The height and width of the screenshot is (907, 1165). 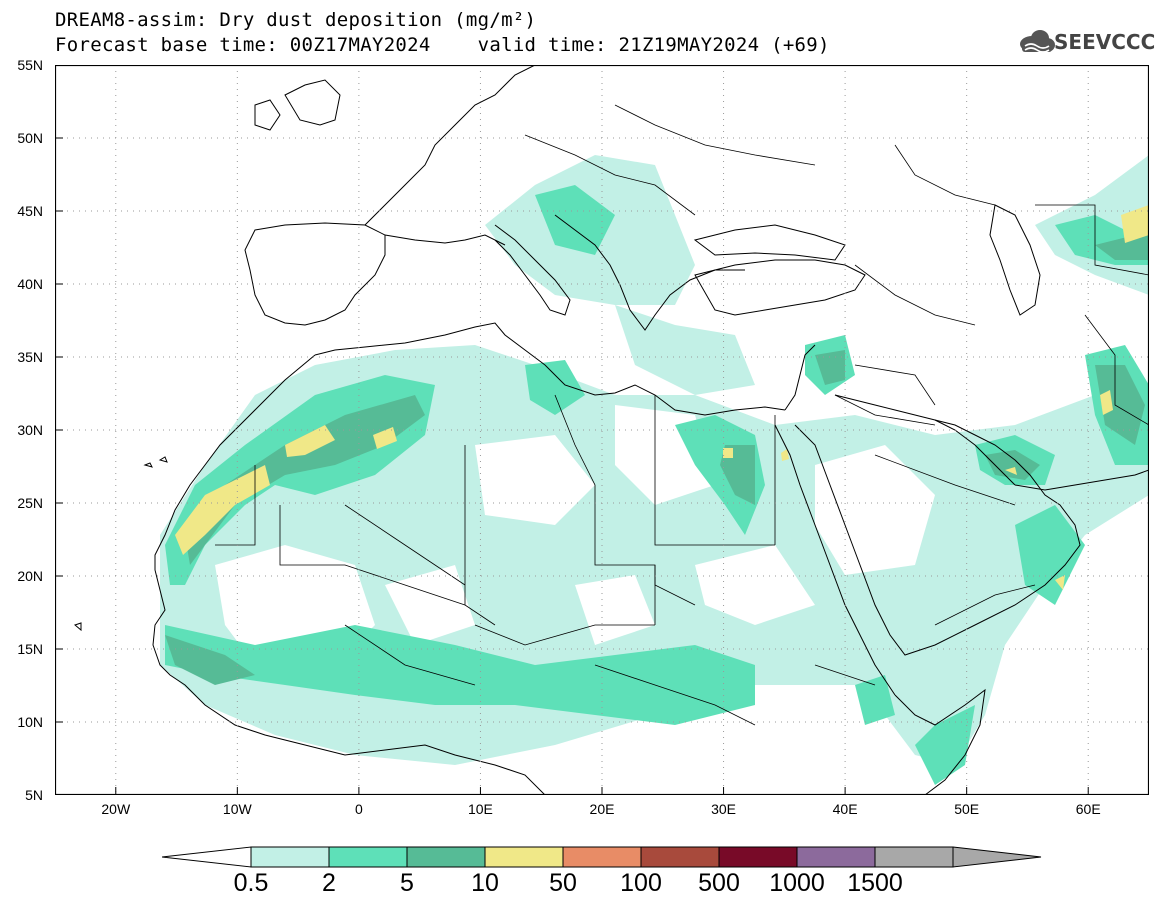 What do you see at coordinates (1105, 42) in the screenshot?
I see `logo-text: SEEVCCC` at bounding box center [1105, 42].